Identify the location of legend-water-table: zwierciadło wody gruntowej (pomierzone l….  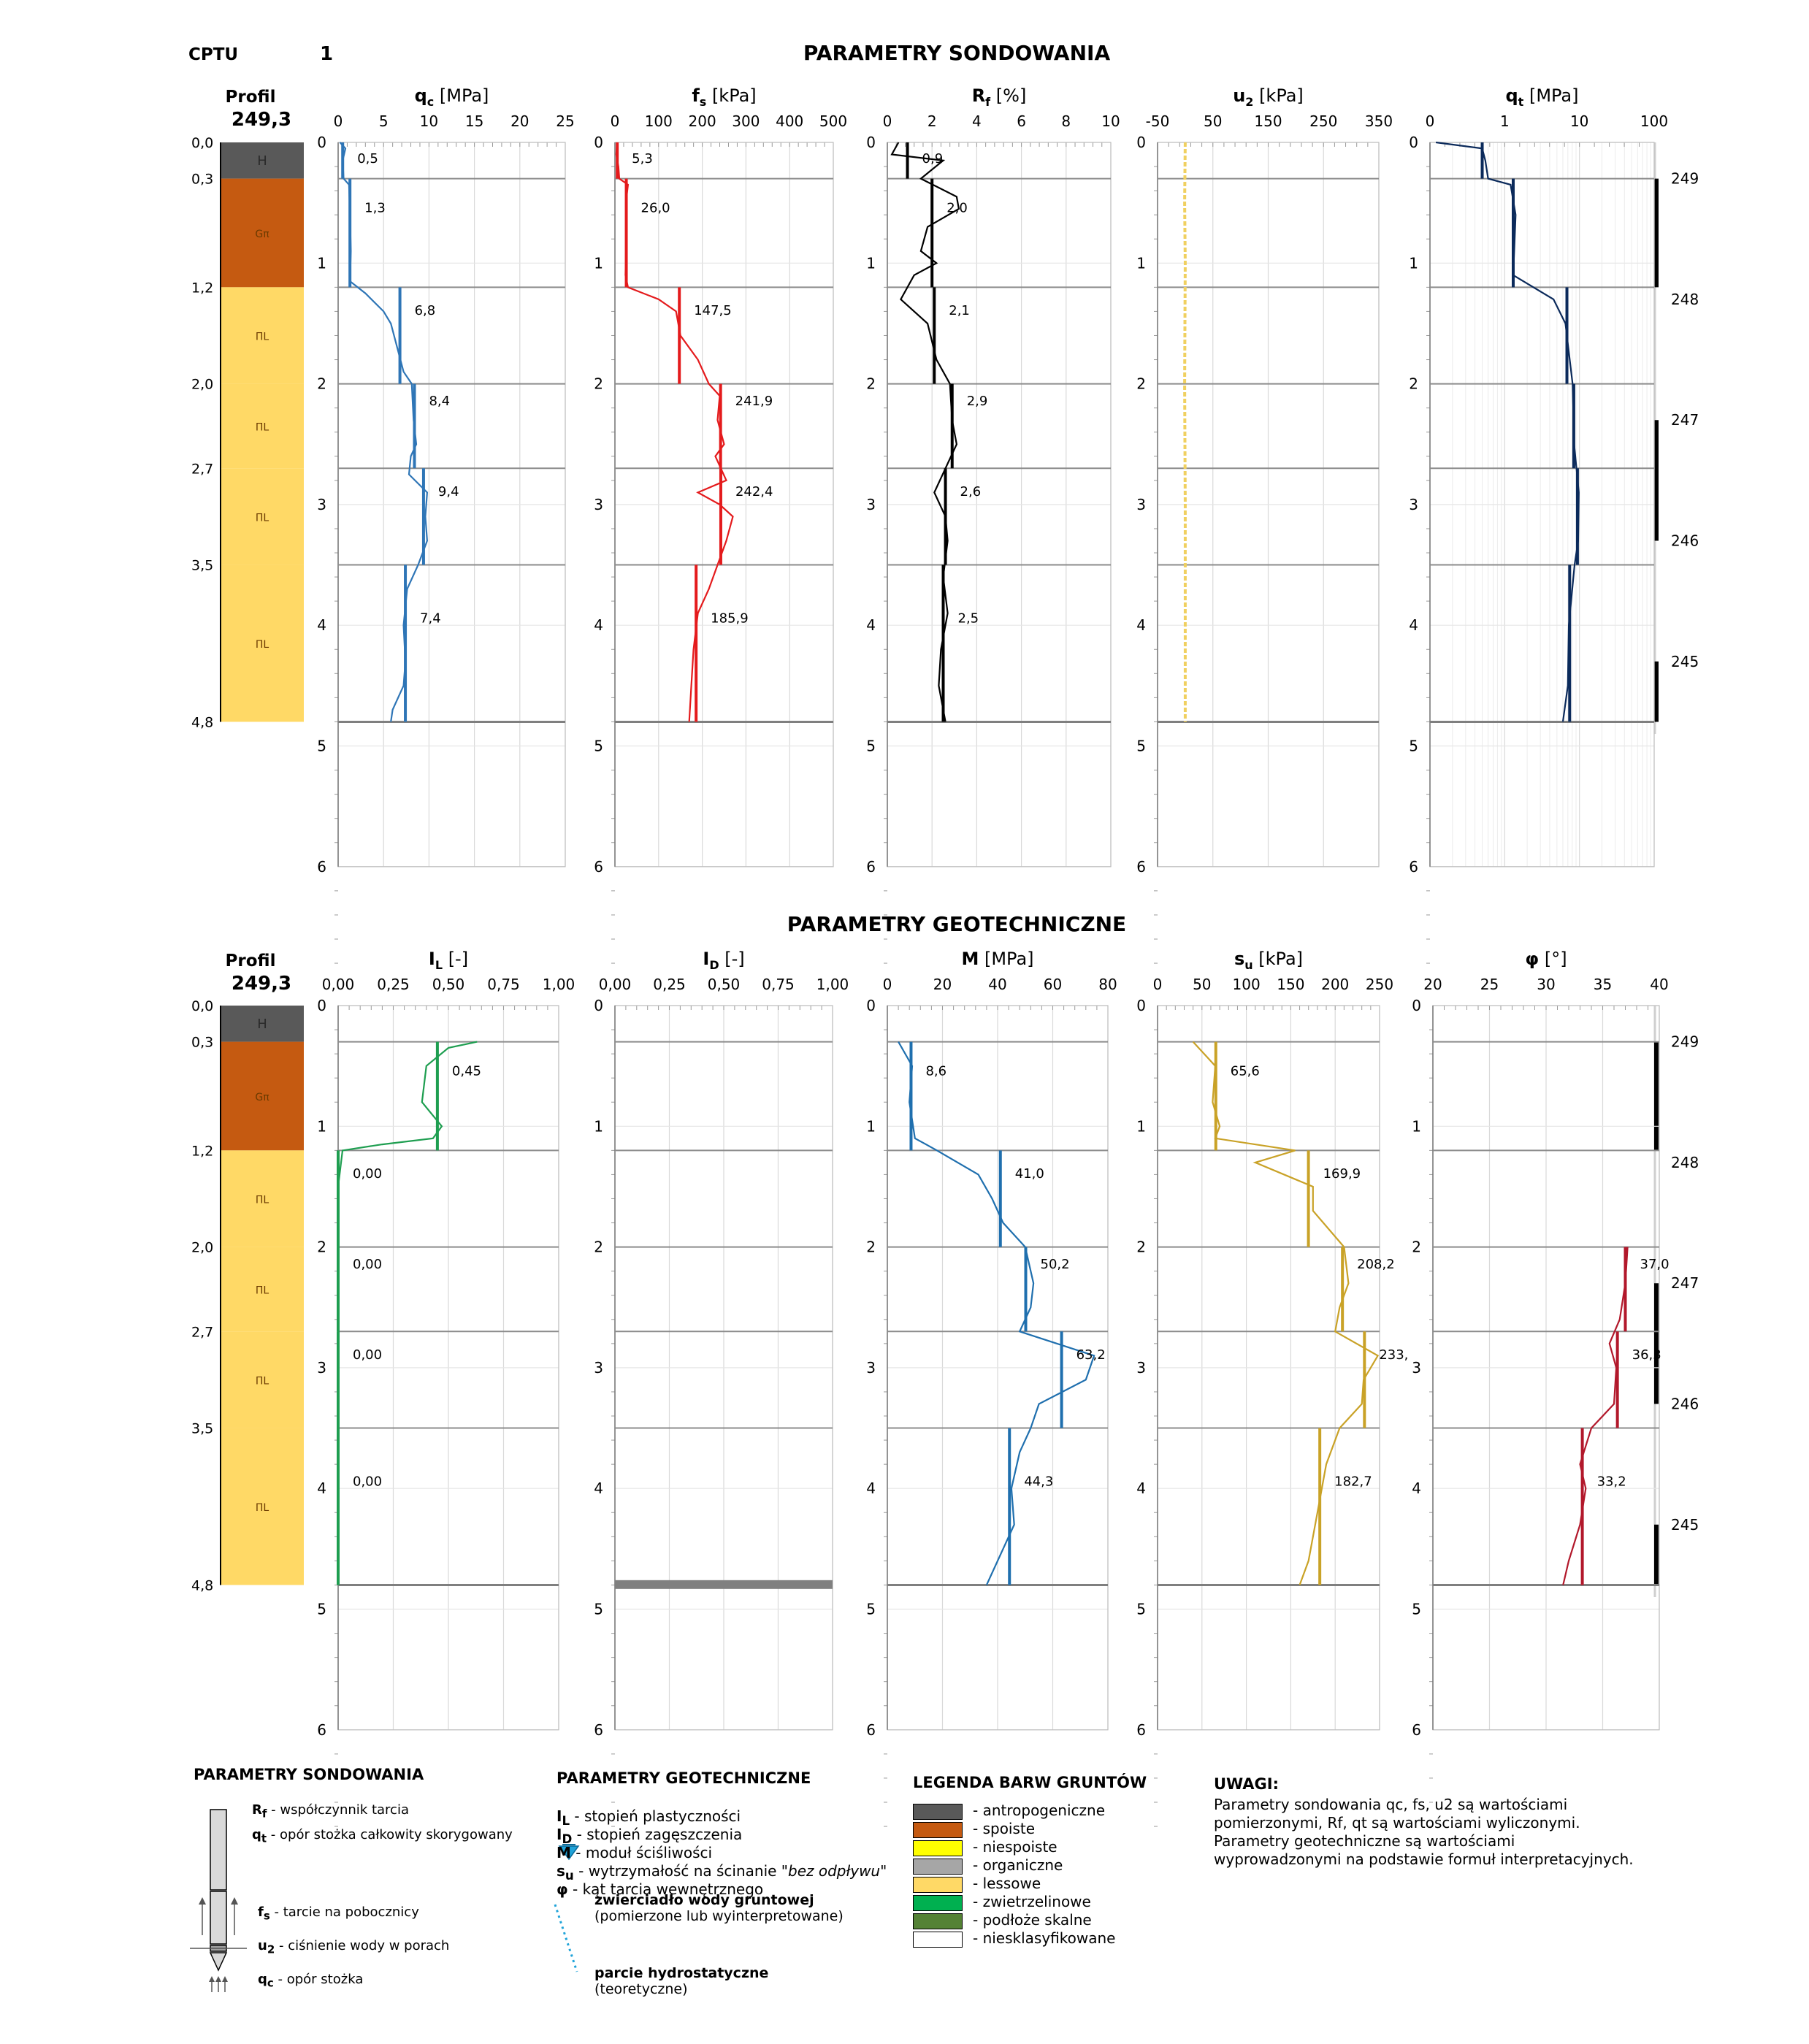
(719, 1908).